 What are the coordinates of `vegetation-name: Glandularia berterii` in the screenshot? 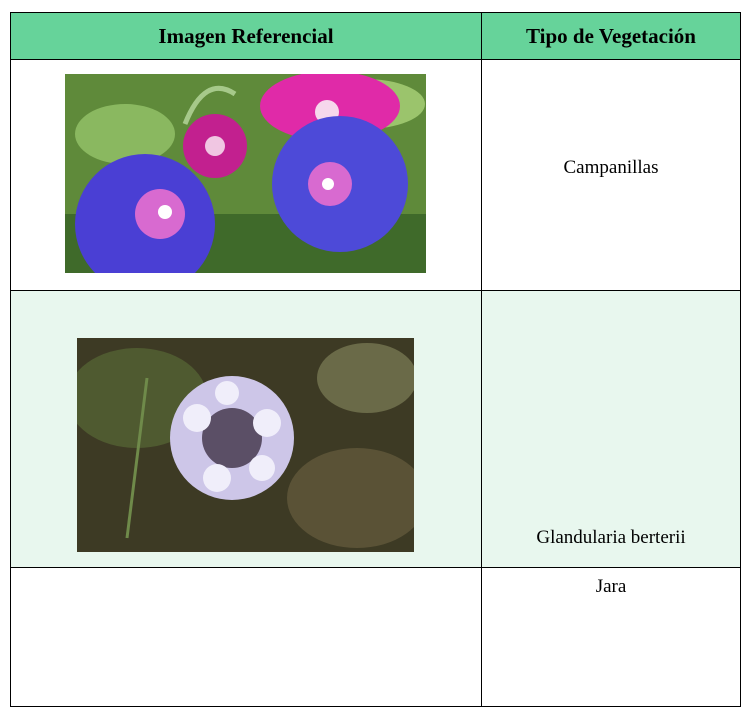 It's located at (611, 537).